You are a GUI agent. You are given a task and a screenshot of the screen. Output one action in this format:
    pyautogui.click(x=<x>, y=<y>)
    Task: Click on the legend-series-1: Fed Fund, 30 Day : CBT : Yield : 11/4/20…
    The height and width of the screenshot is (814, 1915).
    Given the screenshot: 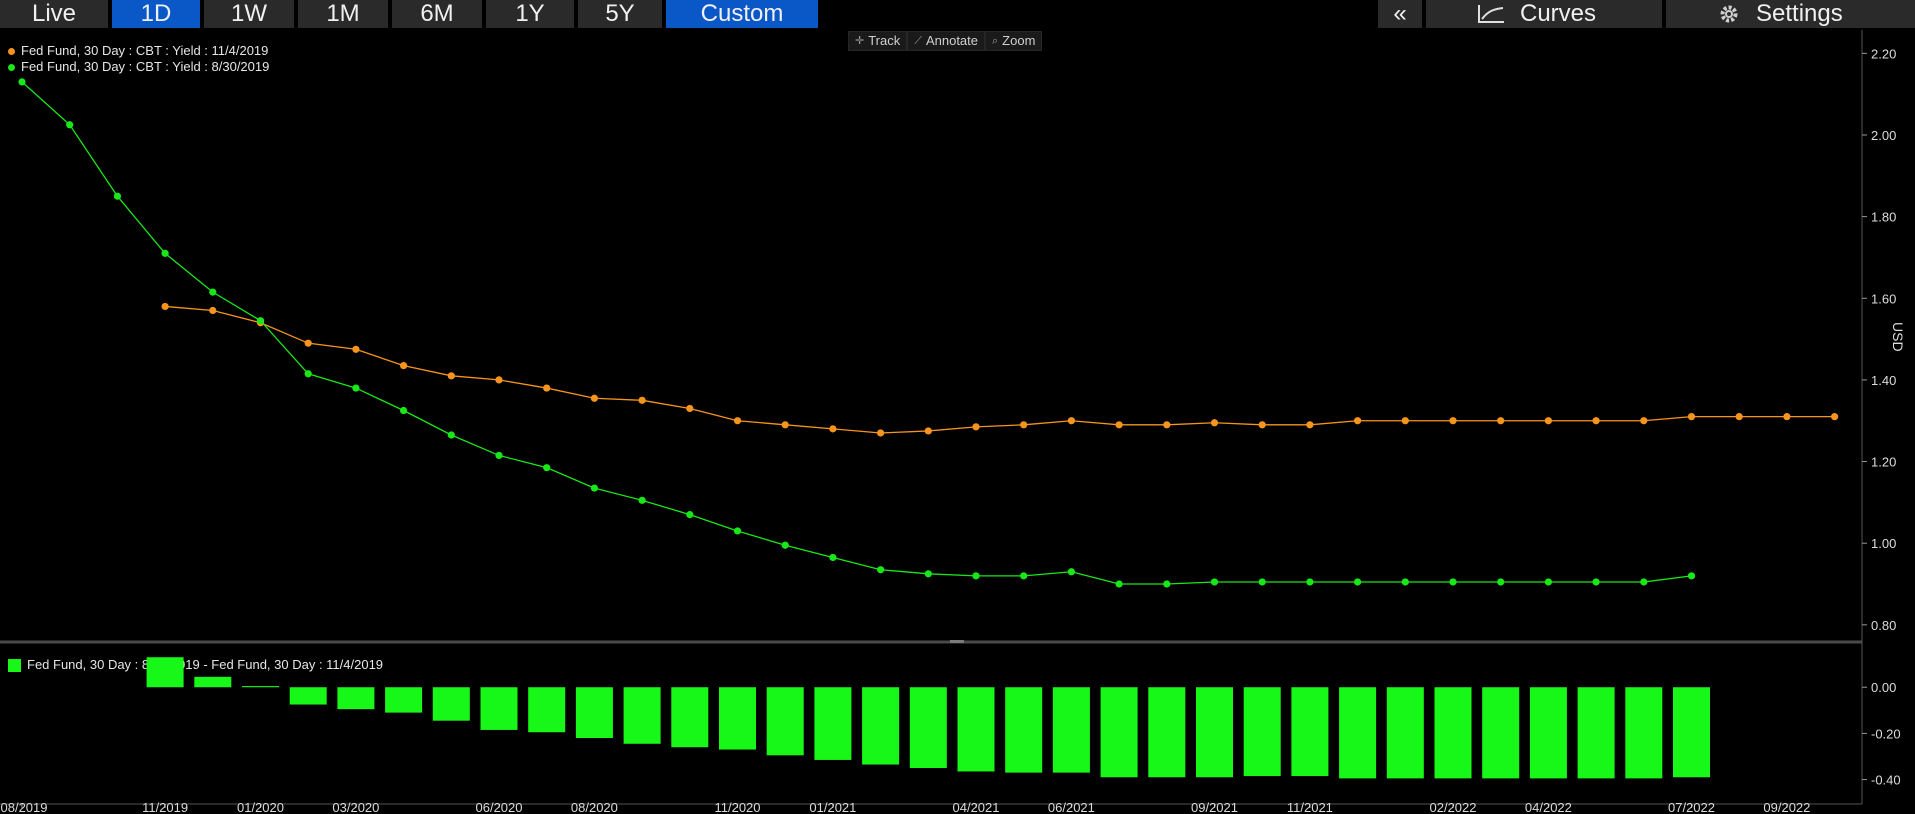 What is the action you would take?
    pyautogui.click(x=138, y=51)
    